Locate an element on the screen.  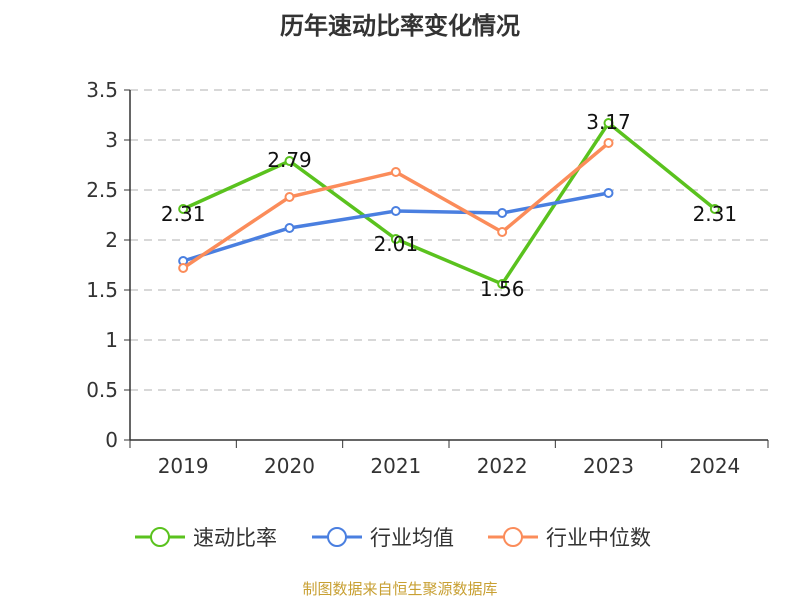
y-tick-label: 1.5 is located at coordinates (102, 290).